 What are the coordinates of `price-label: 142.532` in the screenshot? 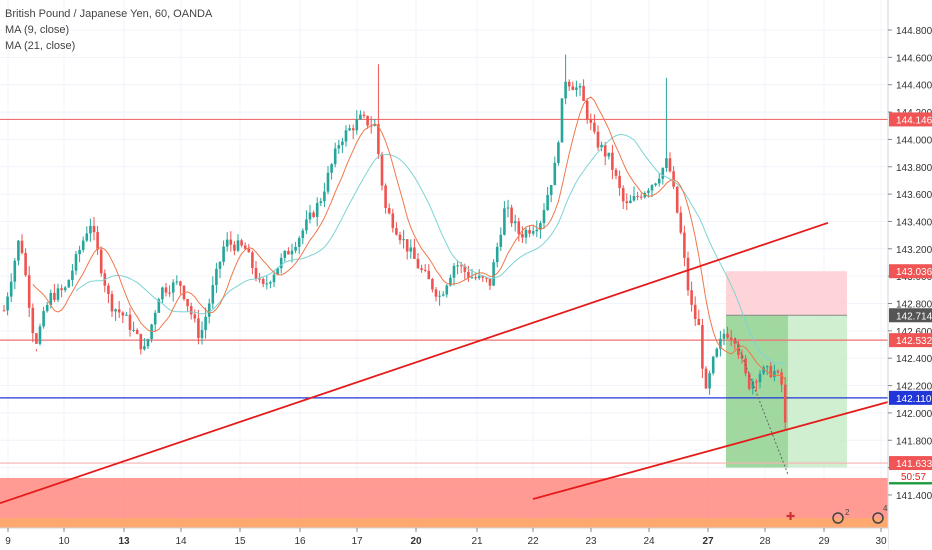 It's located at (914, 341).